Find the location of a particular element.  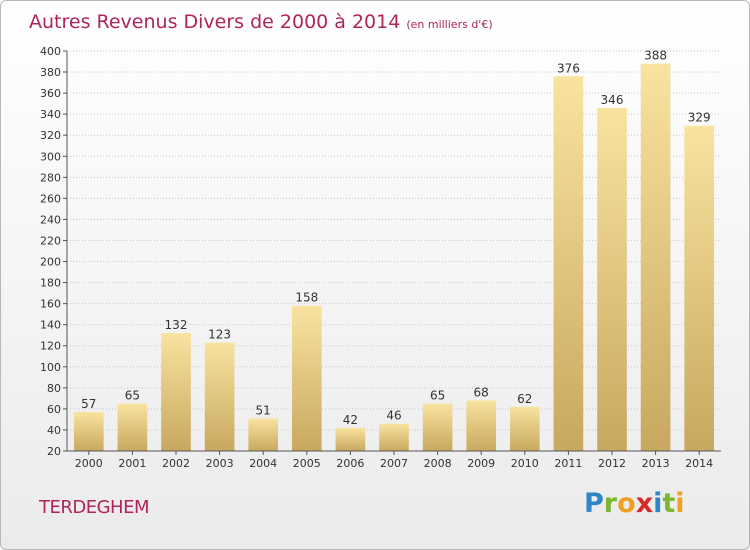

bar-2003 is located at coordinates (219, 396).